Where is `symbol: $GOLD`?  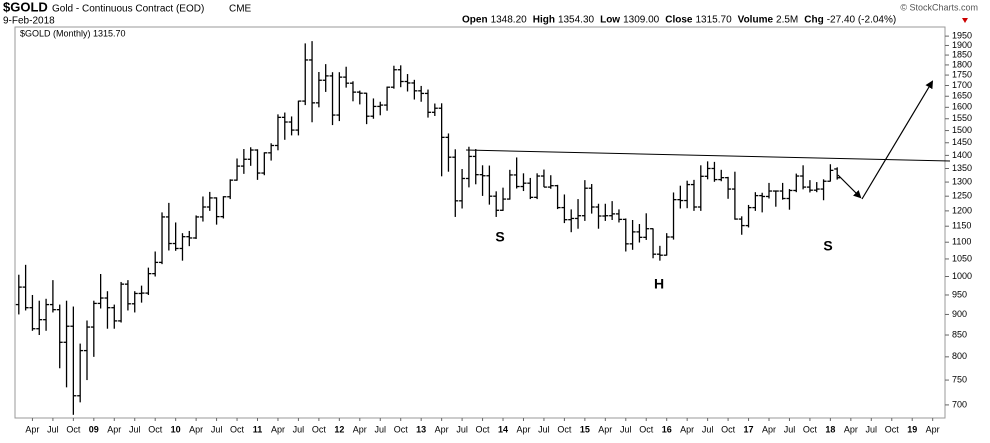 symbol: $GOLD is located at coordinates (25, 7).